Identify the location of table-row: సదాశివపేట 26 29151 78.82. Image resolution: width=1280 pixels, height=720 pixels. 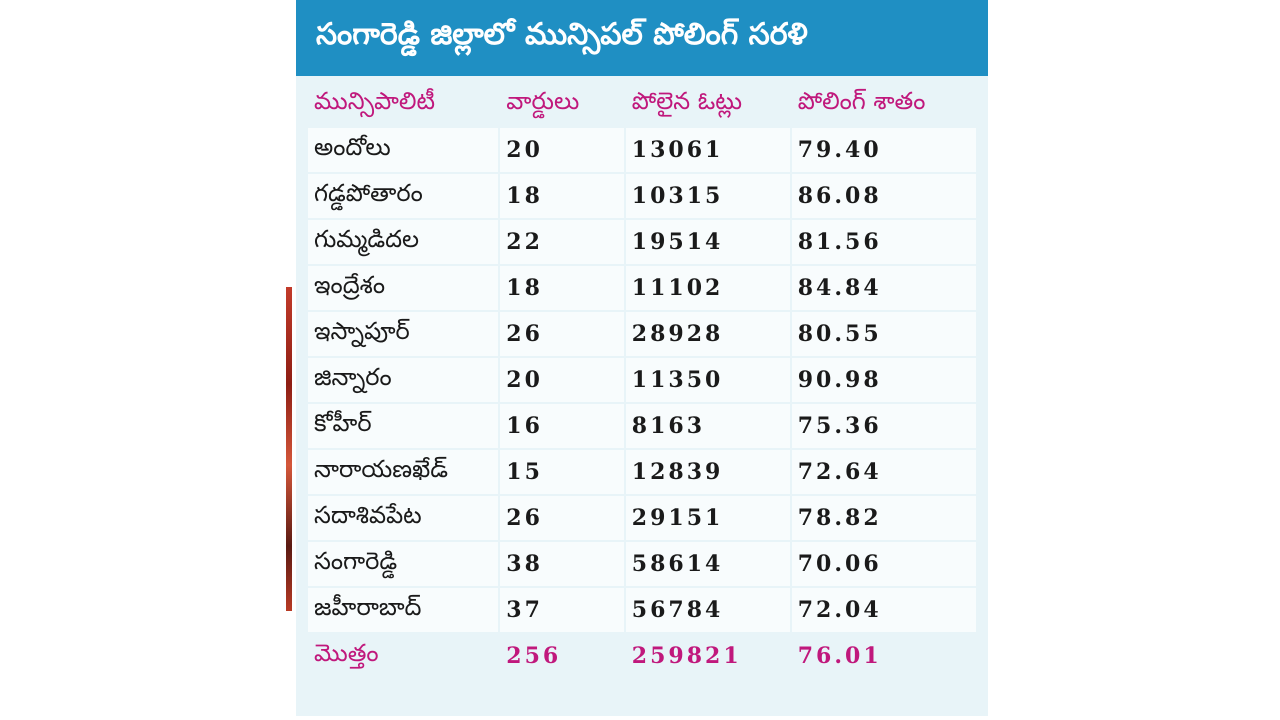
(642, 518).